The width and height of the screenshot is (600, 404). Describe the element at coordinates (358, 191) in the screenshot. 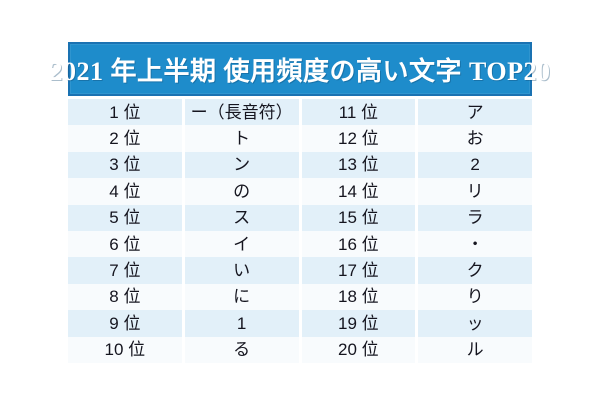

I see `rank-cell: 14 位` at that location.